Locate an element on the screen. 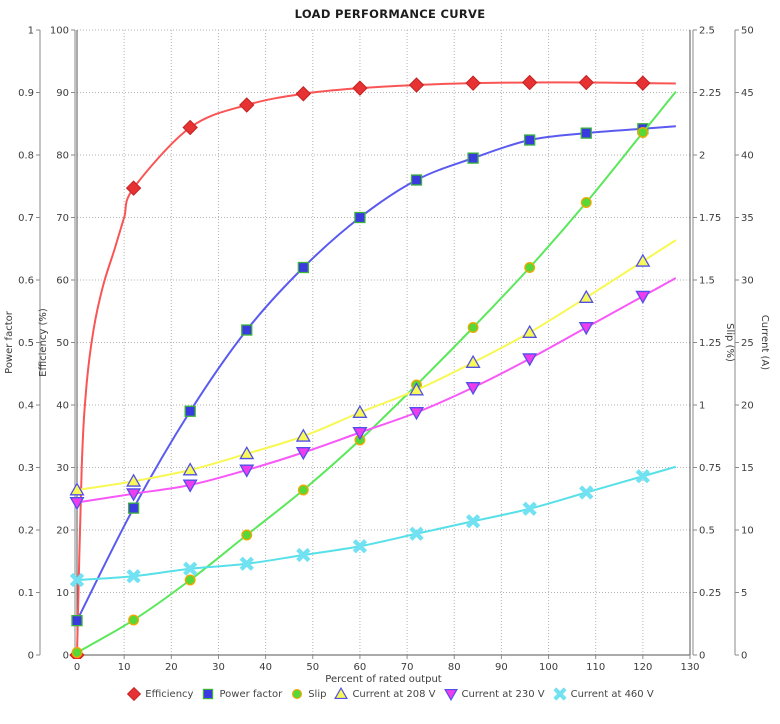  power_factor-tick-label: 0.7 is located at coordinates (26, 218).